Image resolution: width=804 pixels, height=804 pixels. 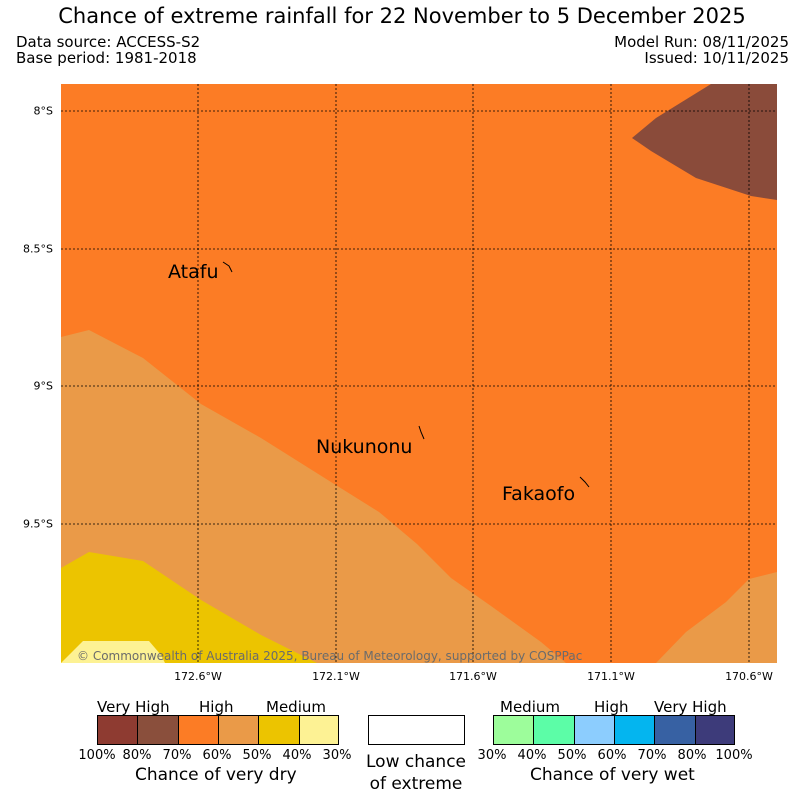 What do you see at coordinates (364, 447) in the screenshot?
I see `place-label-nukunonu: Nukunonu` at bounding box center [364, 447].